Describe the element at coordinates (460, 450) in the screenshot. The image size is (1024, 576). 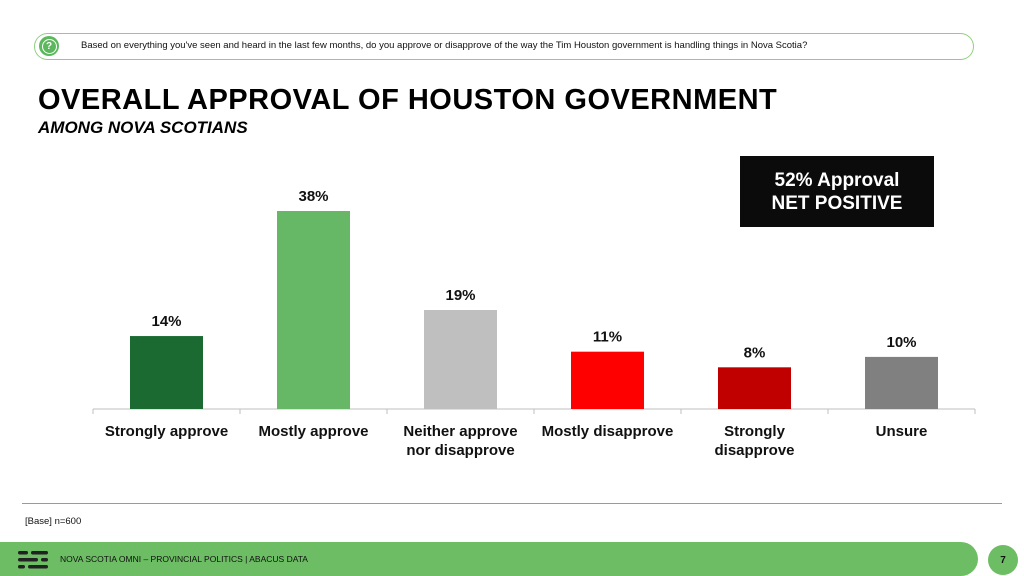
I see `category-label: nor disapprove` at that location.